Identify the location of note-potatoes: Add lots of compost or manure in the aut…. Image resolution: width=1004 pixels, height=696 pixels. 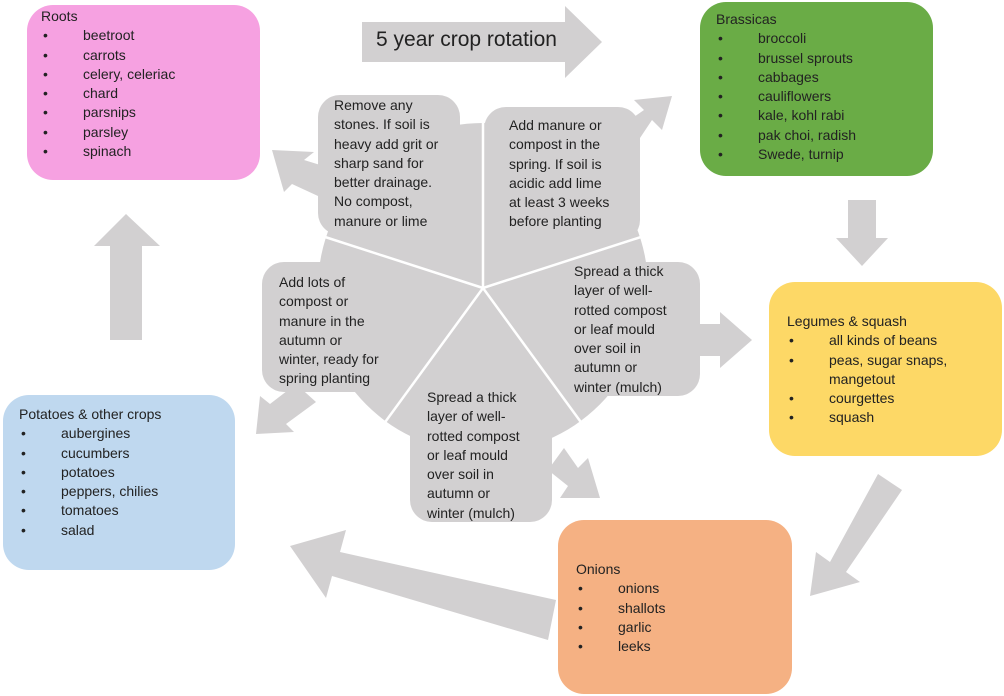
(329, 331).